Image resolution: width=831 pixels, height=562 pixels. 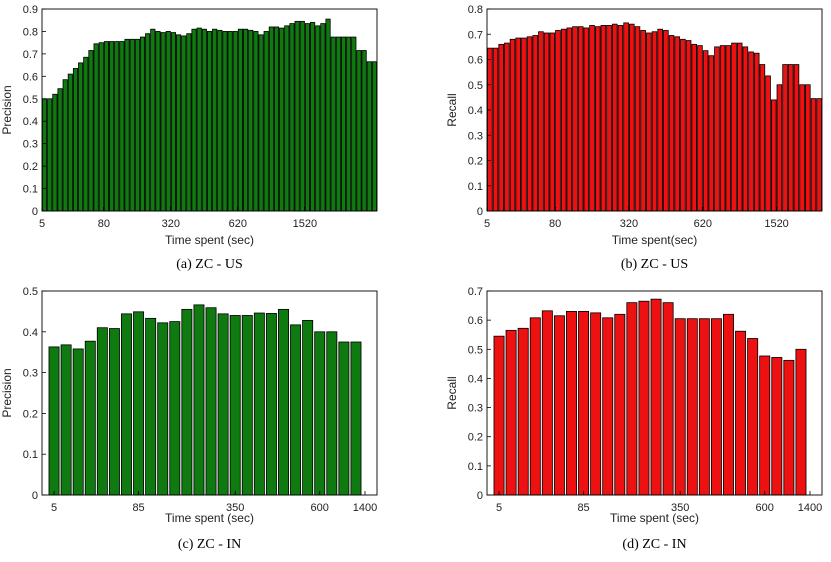 What do you see at coordinates (30, 10) in the screenshot?
I see `y-tick-label: 0.9` at bounding box center [30, 10].